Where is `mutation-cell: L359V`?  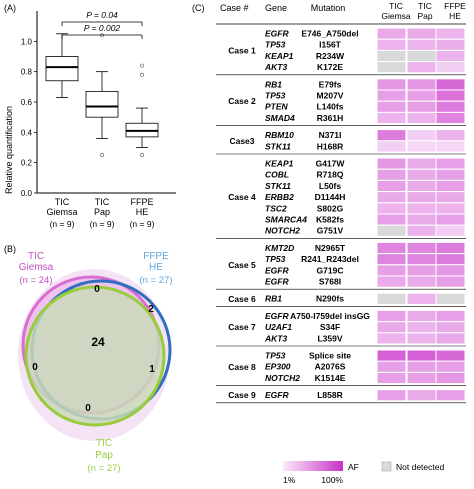
mutation-cell: L359V is located at coordinates (329, 338).